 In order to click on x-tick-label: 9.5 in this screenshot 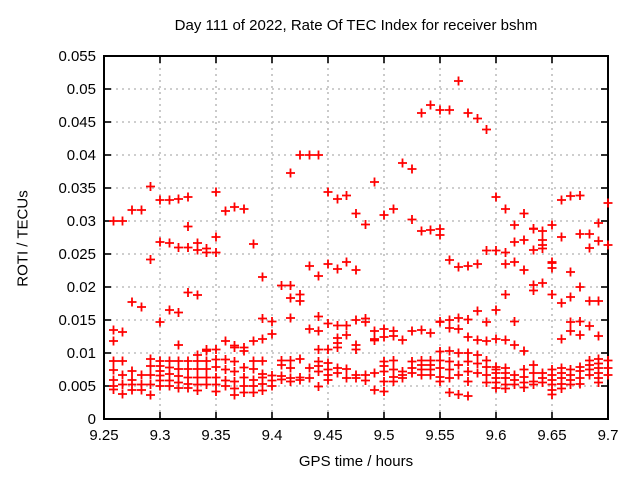, I will do `click(384, 435)`.